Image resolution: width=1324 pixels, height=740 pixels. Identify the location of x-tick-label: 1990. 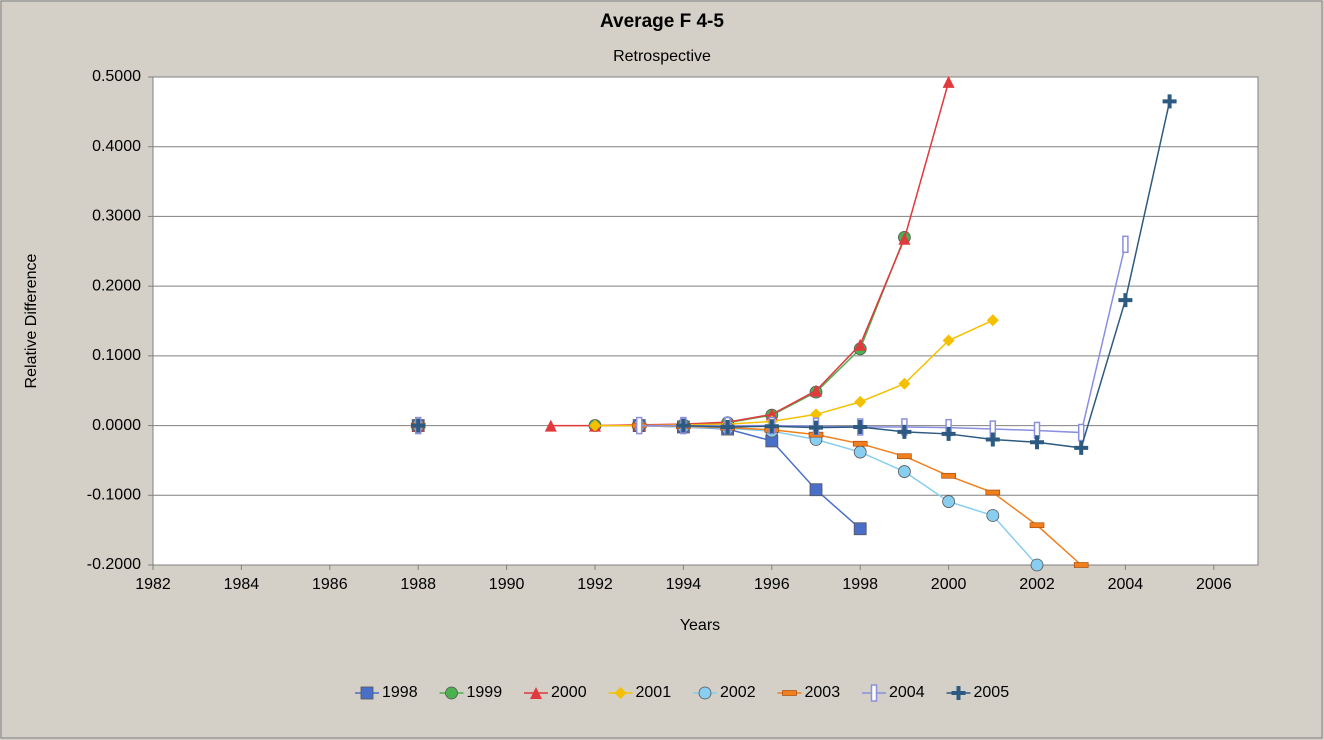
(507, 584).